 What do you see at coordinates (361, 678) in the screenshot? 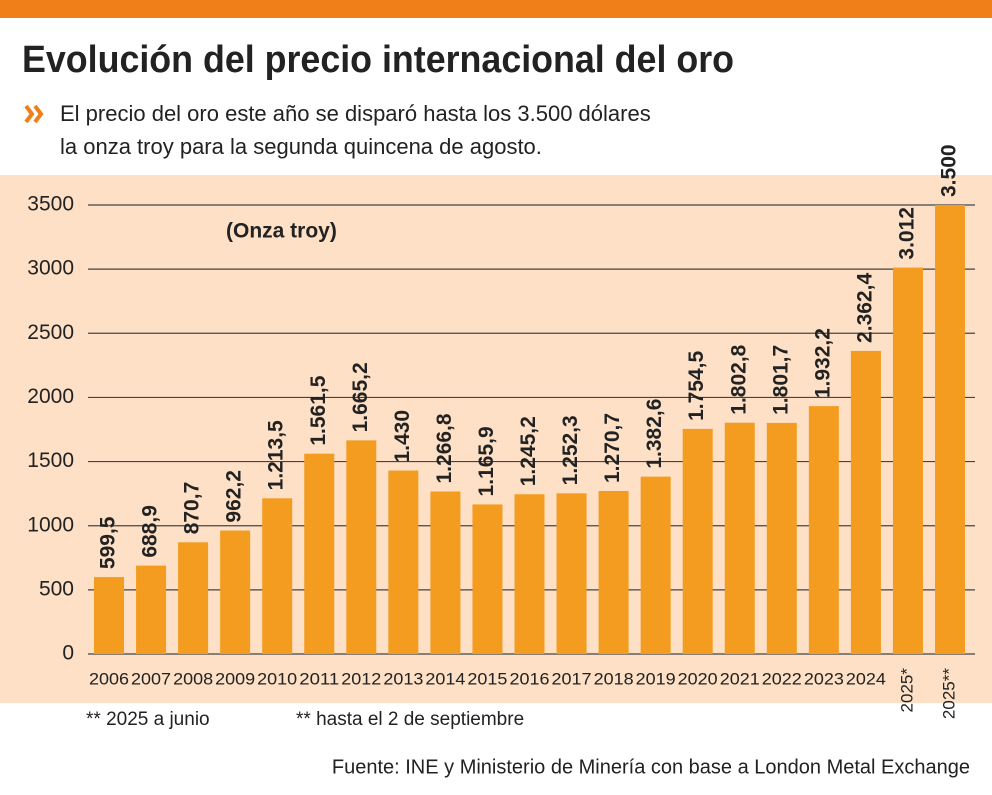
I see `x-tick-label: 2012` at bounding box center [361, 678].